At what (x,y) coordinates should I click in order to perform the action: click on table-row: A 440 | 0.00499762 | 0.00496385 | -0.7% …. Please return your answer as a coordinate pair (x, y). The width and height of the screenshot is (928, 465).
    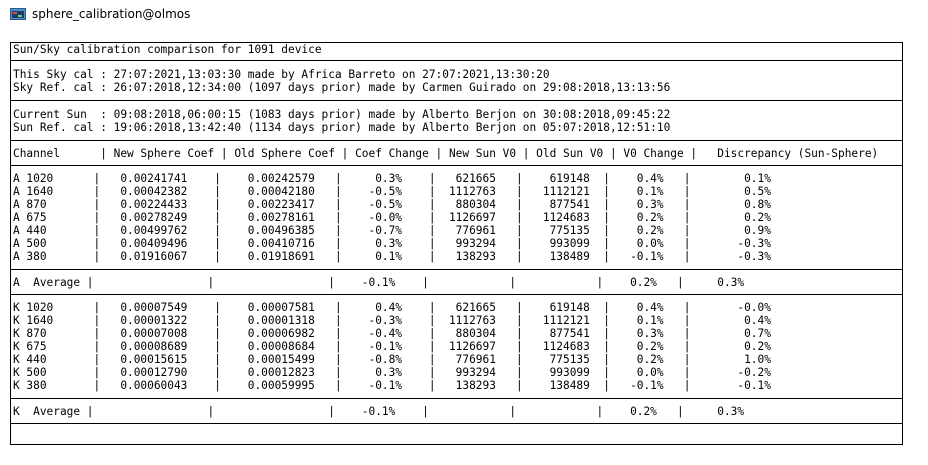
    Looking at the image, I should click on (392, 230).